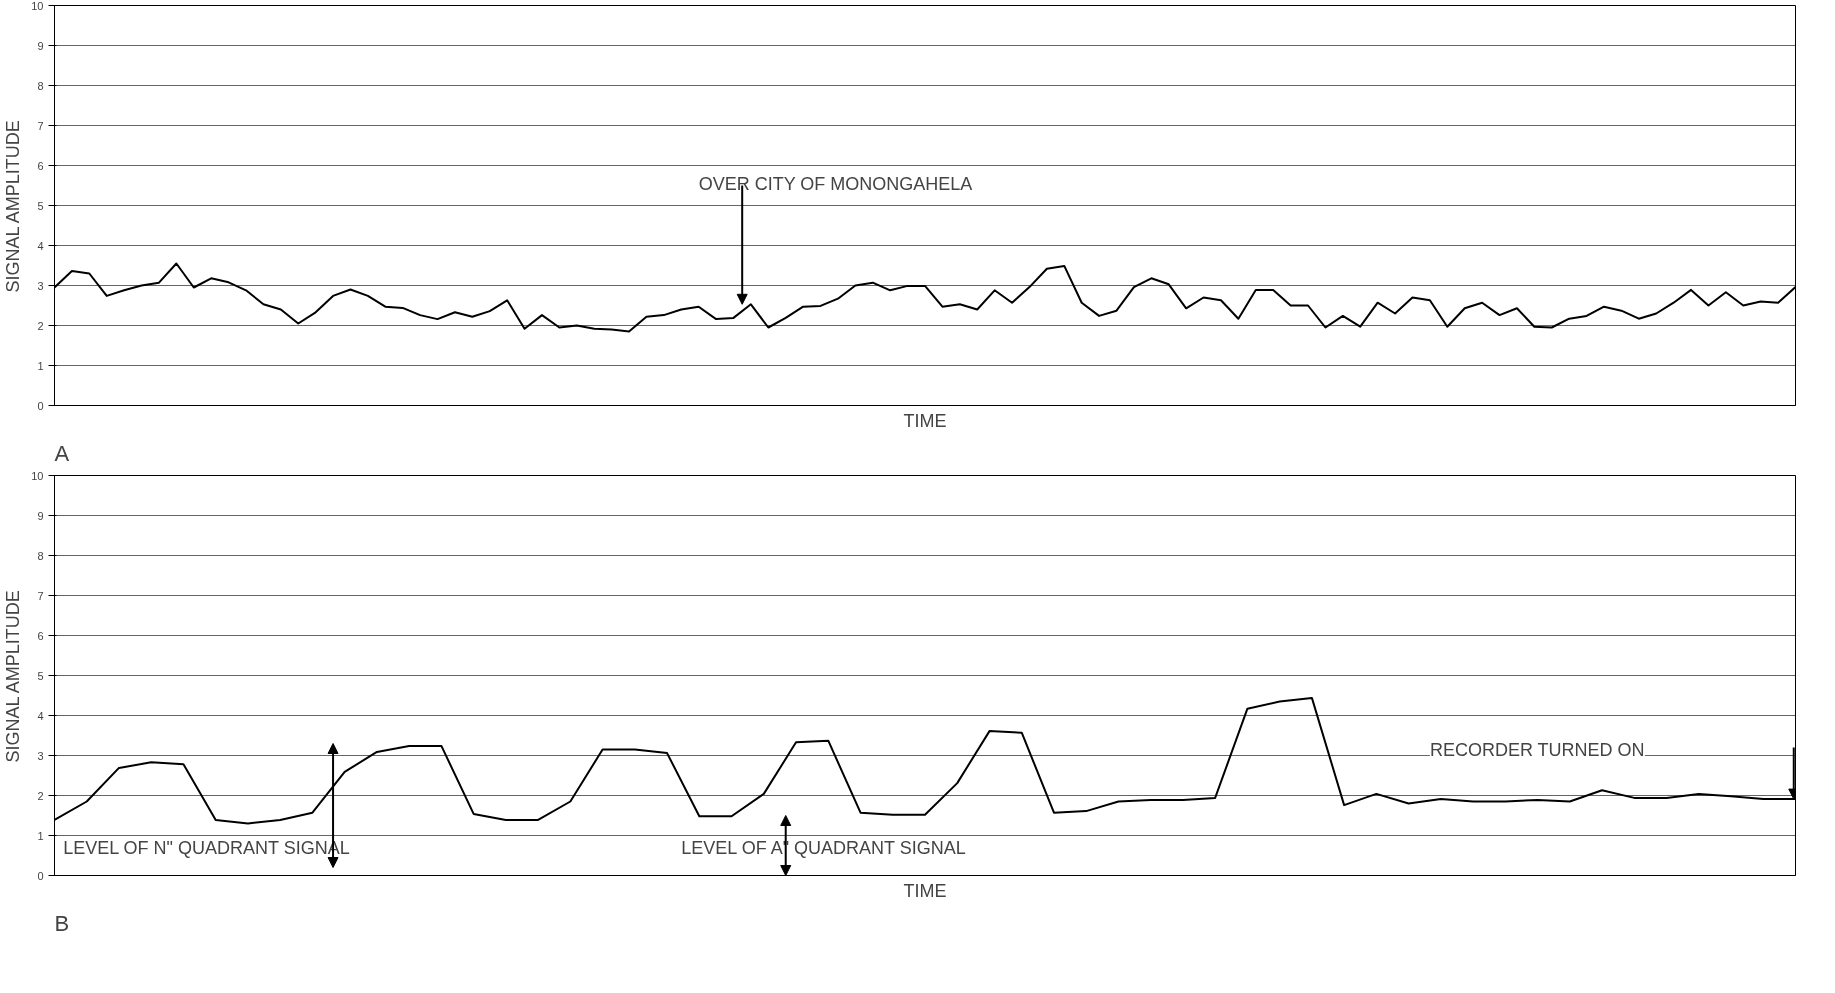 The image size is (1835, 993). I want to click on annotation: OVER CITY OF MONONGAHELA, so click(835, 183).